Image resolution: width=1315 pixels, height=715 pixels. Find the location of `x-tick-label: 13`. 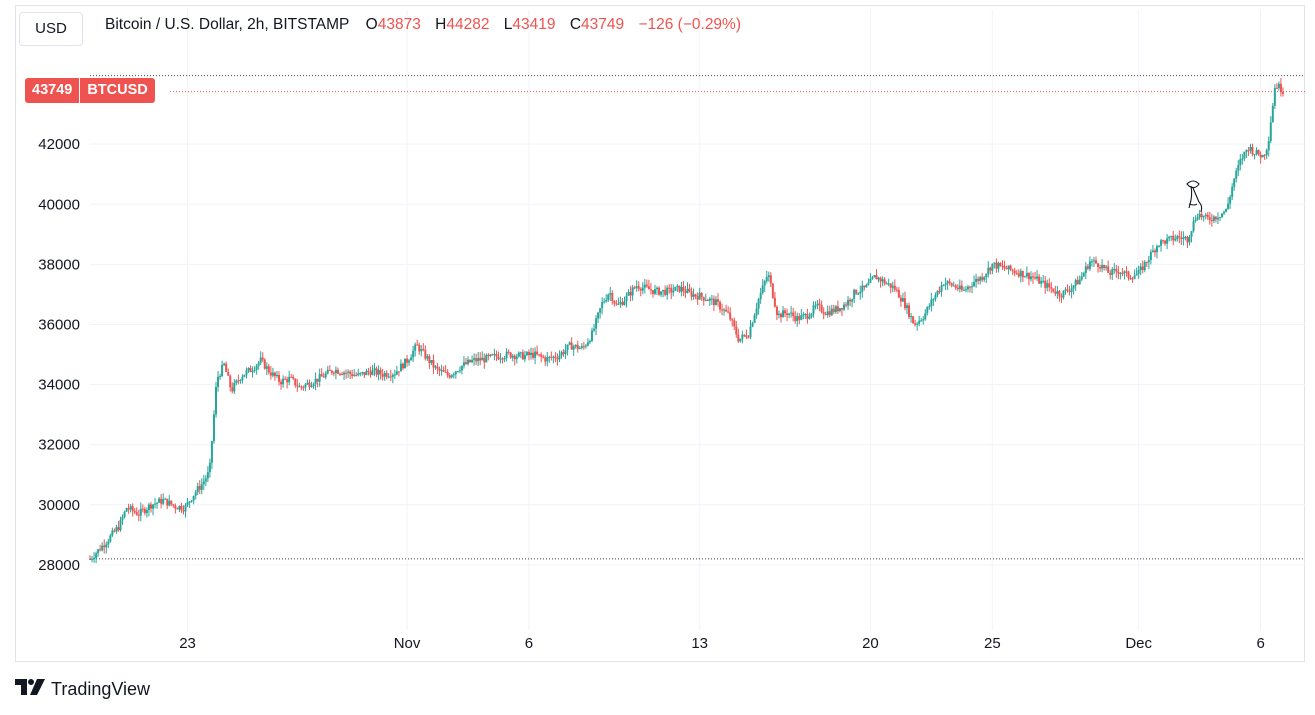

x-tick-label: 13 is located at coordinates (699, 643).